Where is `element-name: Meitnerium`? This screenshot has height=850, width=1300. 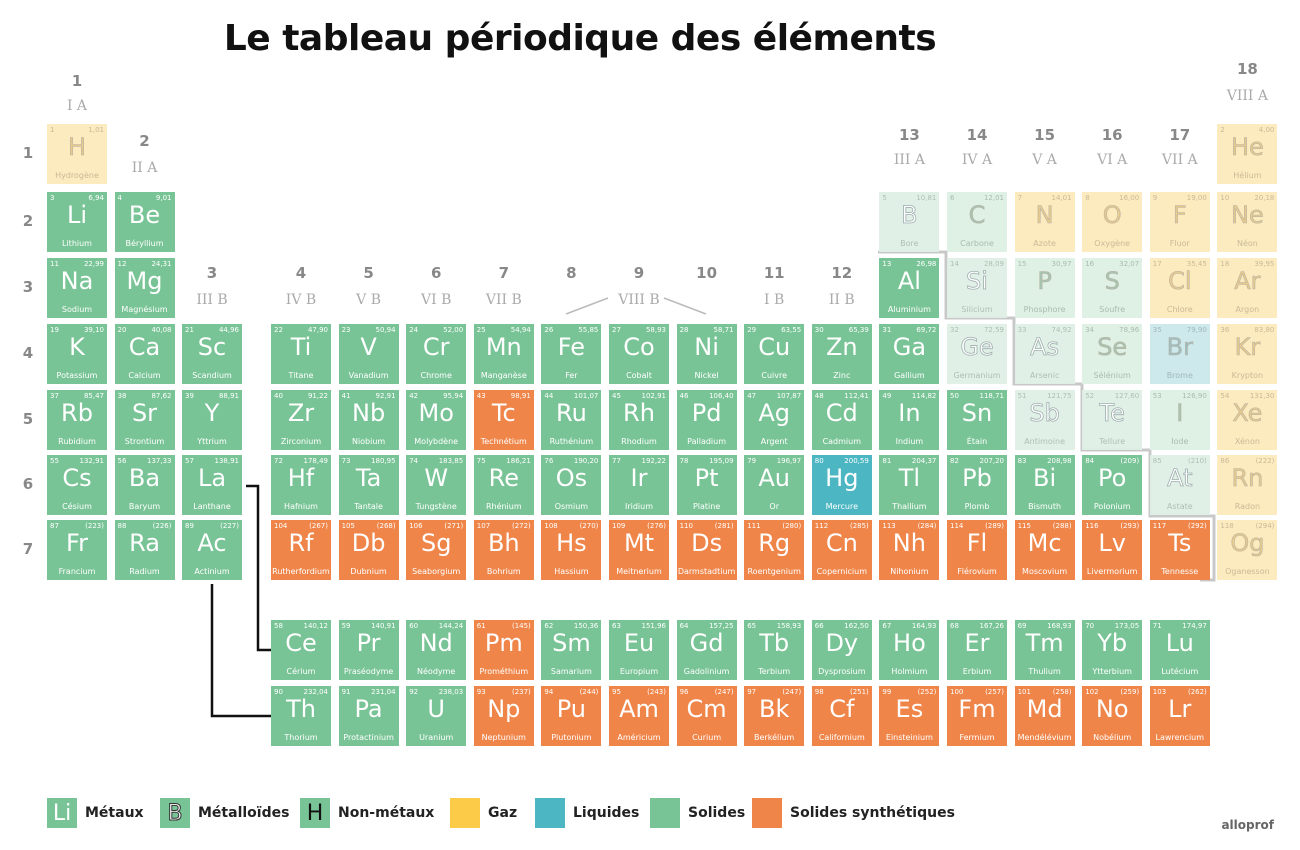 element-name: Meitnerium is located at coordinates (639, 571).